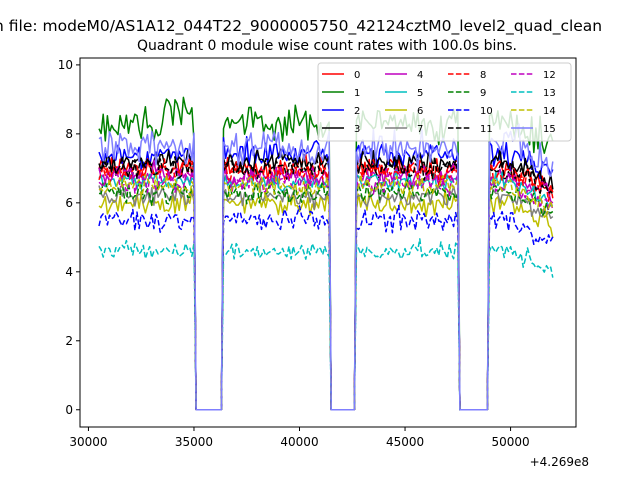 The image size is (640, 480). What do you see at coordinates (549, 129) in the screenshot?
I see `legend-label-15: 15` at bounding box center [549, 129].